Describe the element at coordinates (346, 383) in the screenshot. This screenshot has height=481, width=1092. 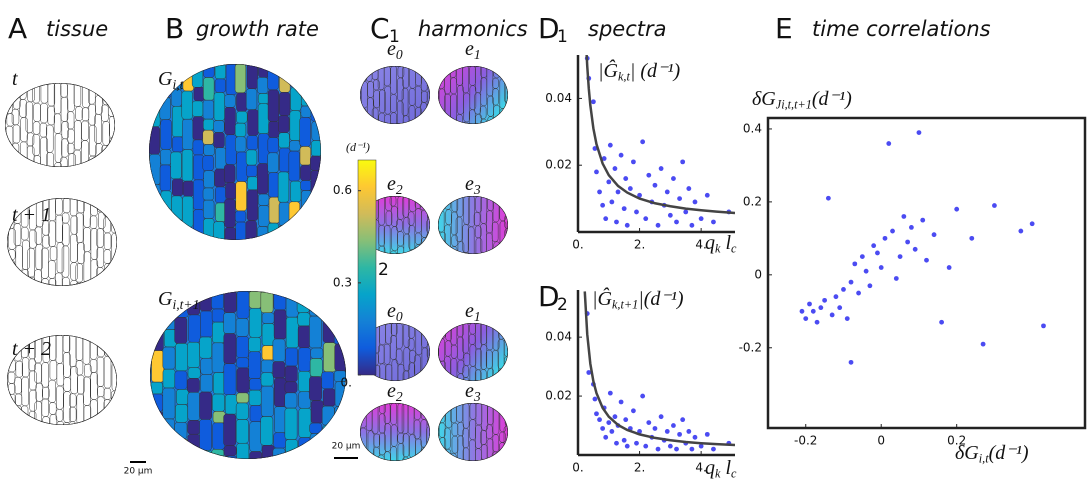
I see `tick-label: 0.` at that location.